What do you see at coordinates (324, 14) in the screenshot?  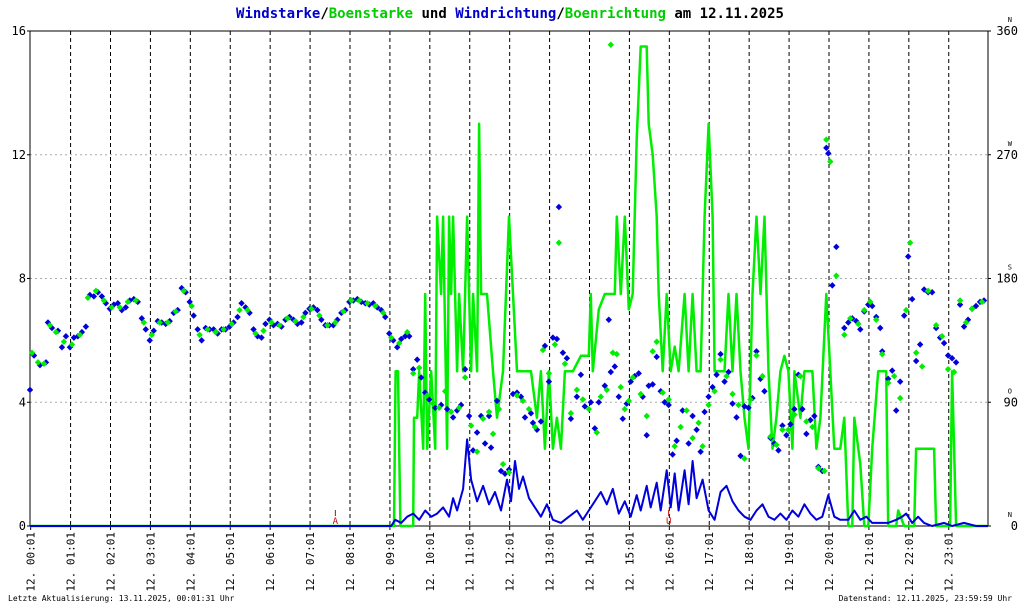 I see `chart-title-segment: /` at bounding box center [324, 14].